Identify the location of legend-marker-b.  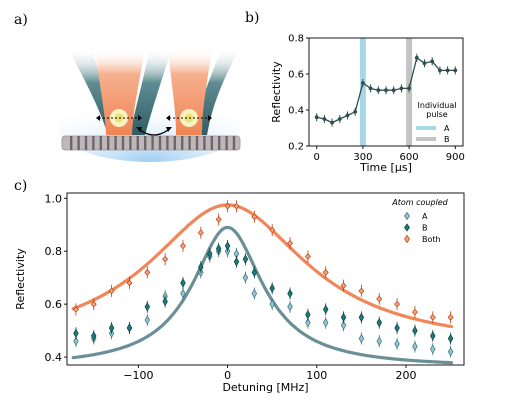
(407, 227).